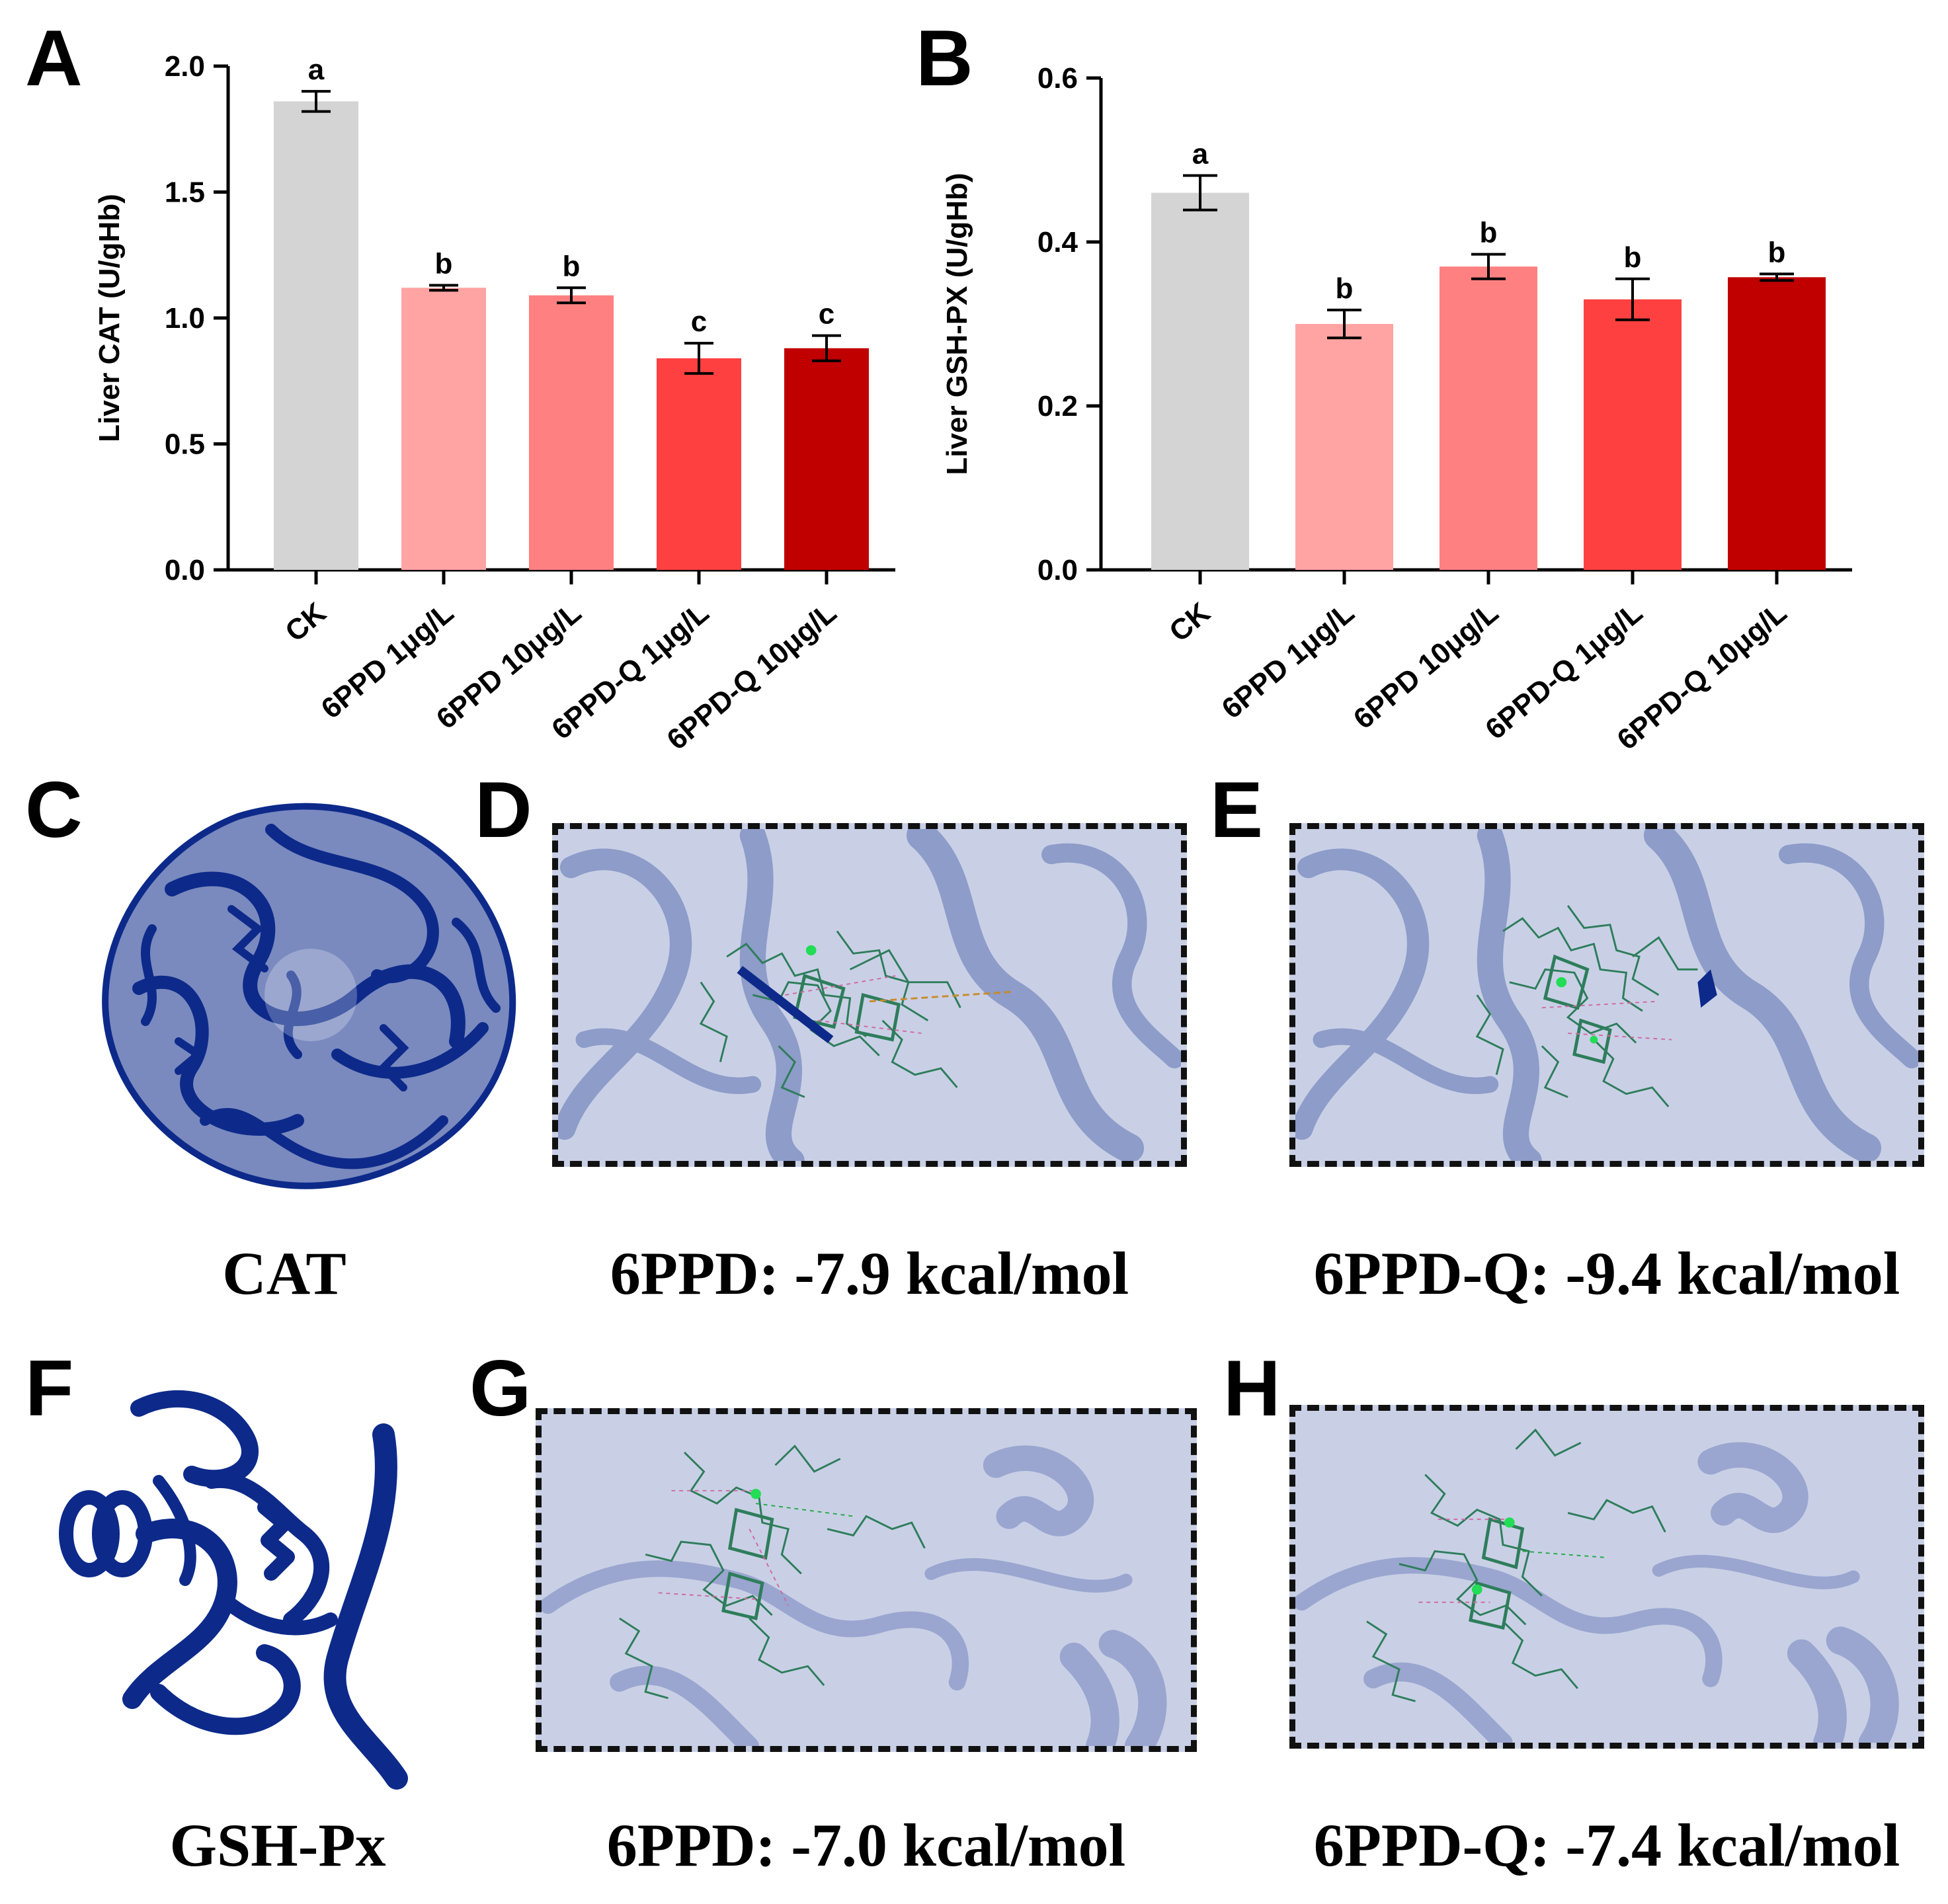 This screenshot has height=1904, width=1948. I want to click on docking-view-cat-6ppd-q, so click(1607, 995).